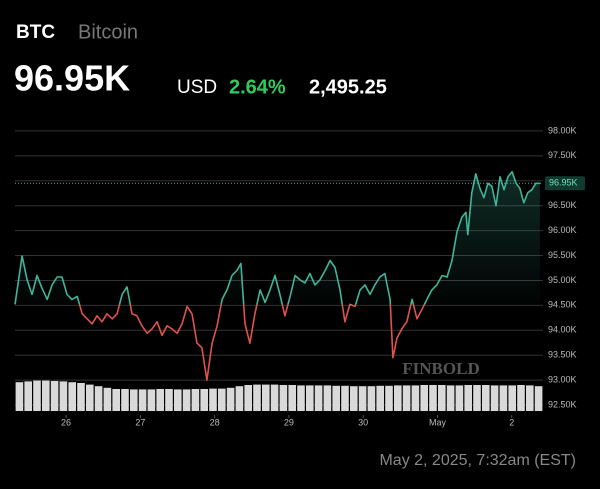 Image resolution: width=600 pixels, height=489 pixels. What do you see at coordinates (348, 87) in the screenshot?
I see `change: 2,495.25` at bounding box center [348, 87].